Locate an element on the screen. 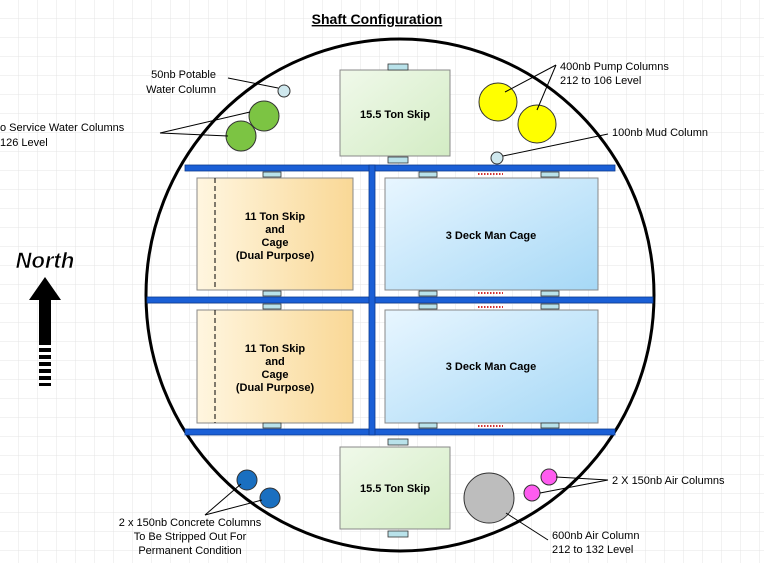  cage-upper is located at coordinates (491, 234).